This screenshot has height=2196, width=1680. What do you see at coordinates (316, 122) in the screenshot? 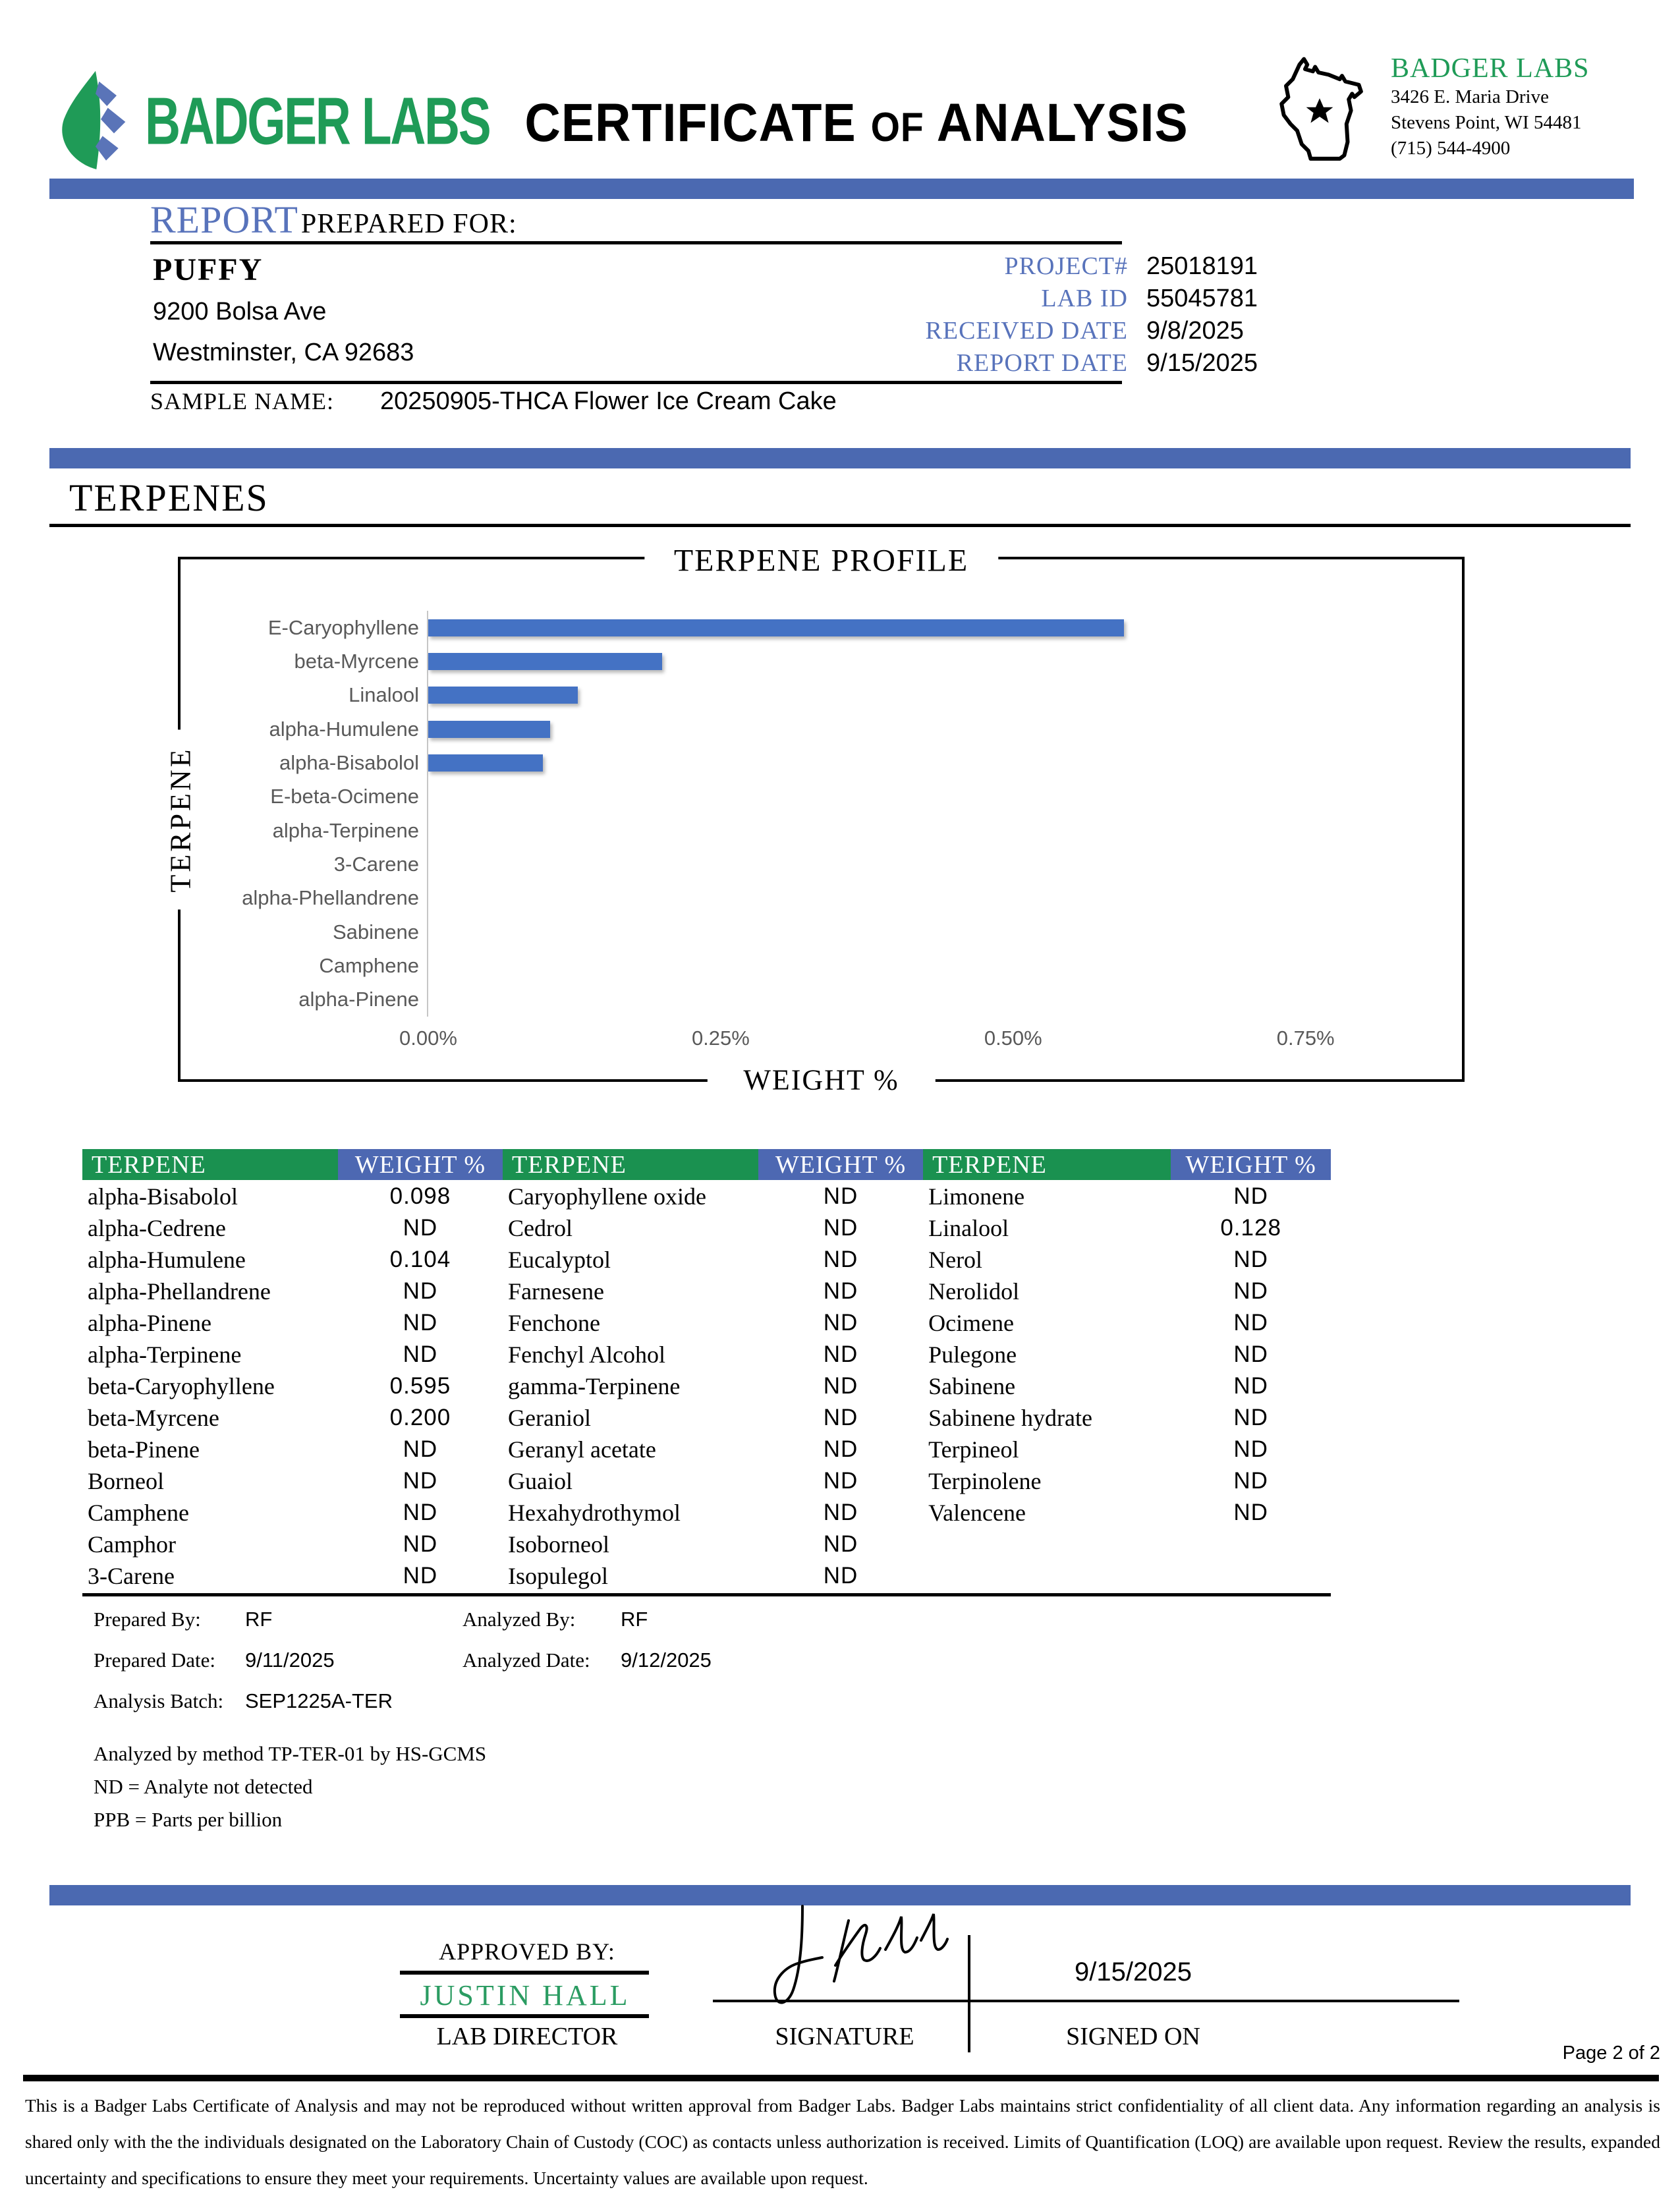
I see `badger-labs-logo: BADGER LABS` at bounding box center [316, 122].